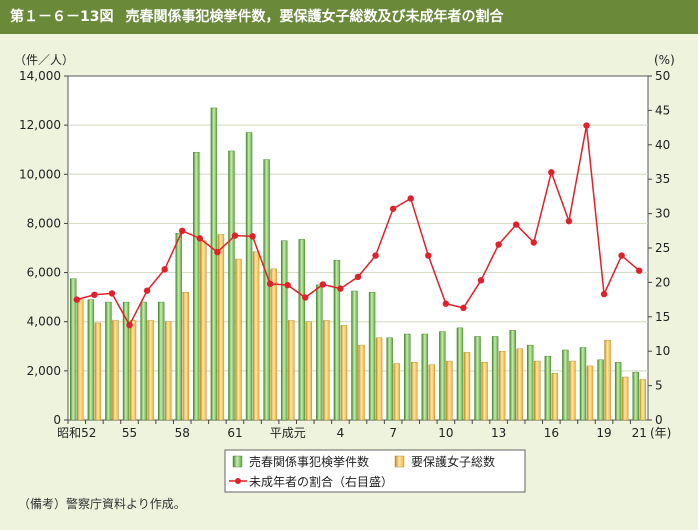 The image size is (698, 530). I want to click on y2-tick-label: 50, so click(662, 76).